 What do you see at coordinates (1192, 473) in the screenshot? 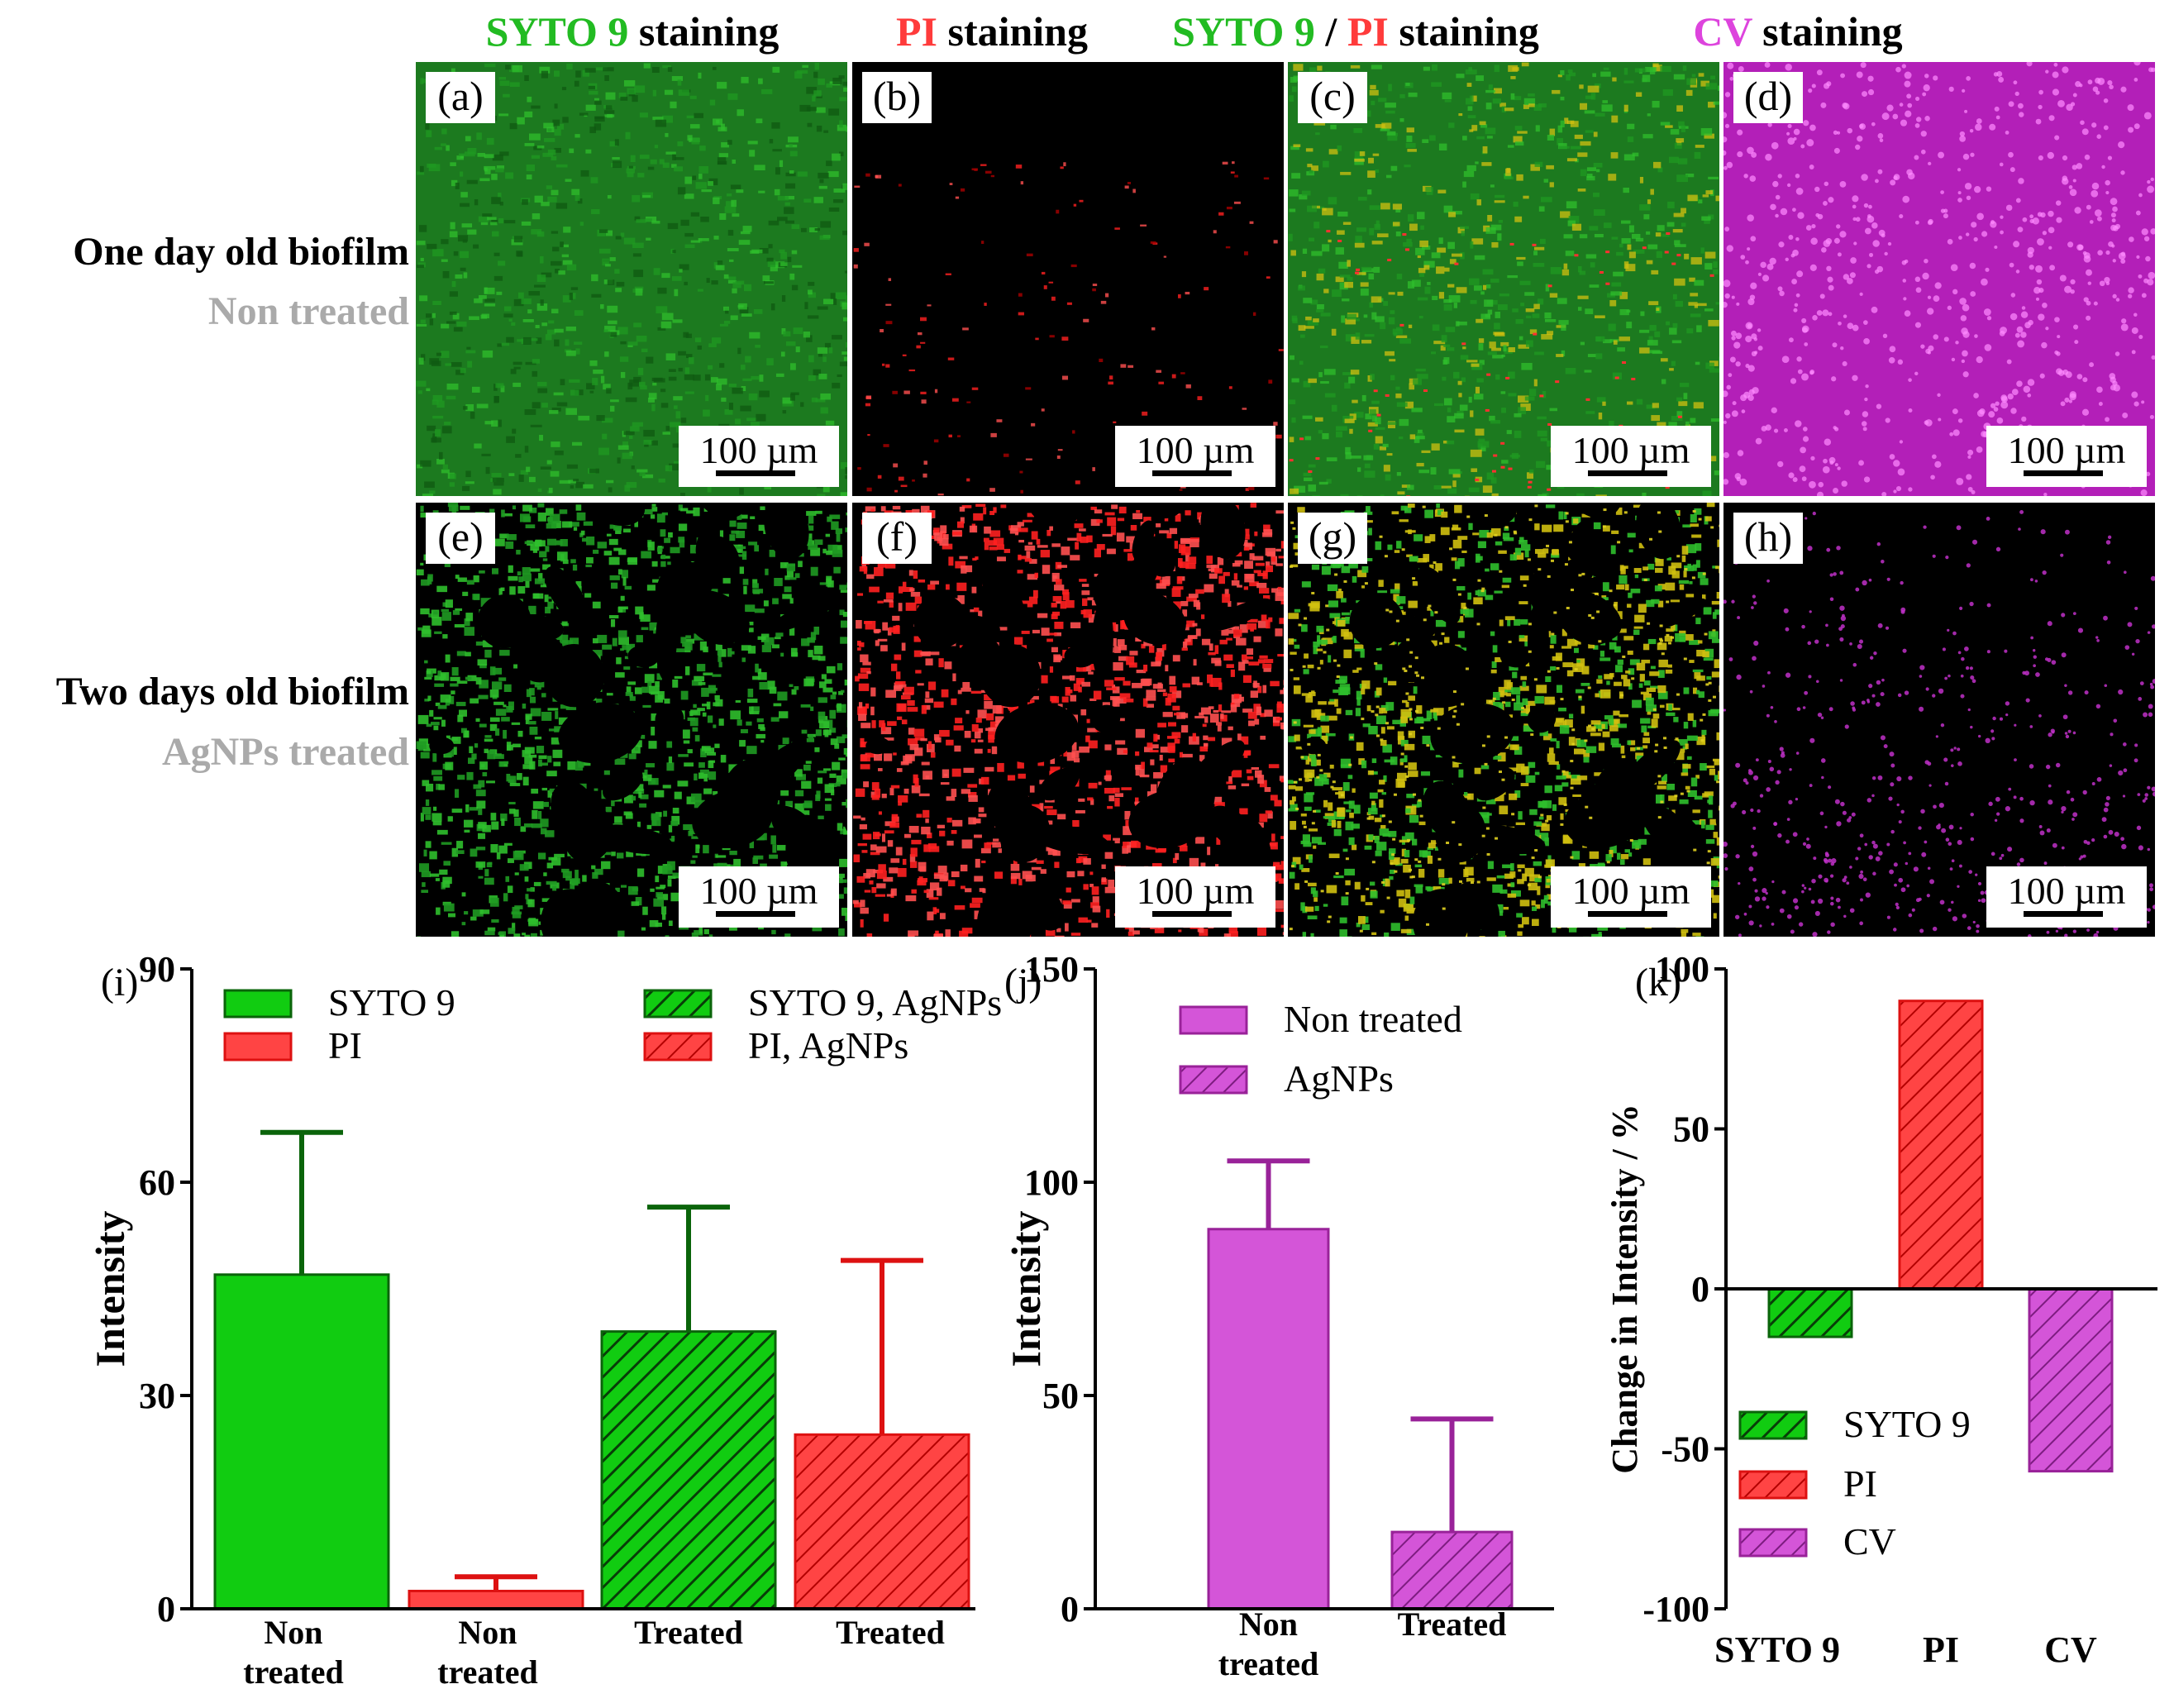
I see `scale-bar-line` at bounding box center [1192, 473].